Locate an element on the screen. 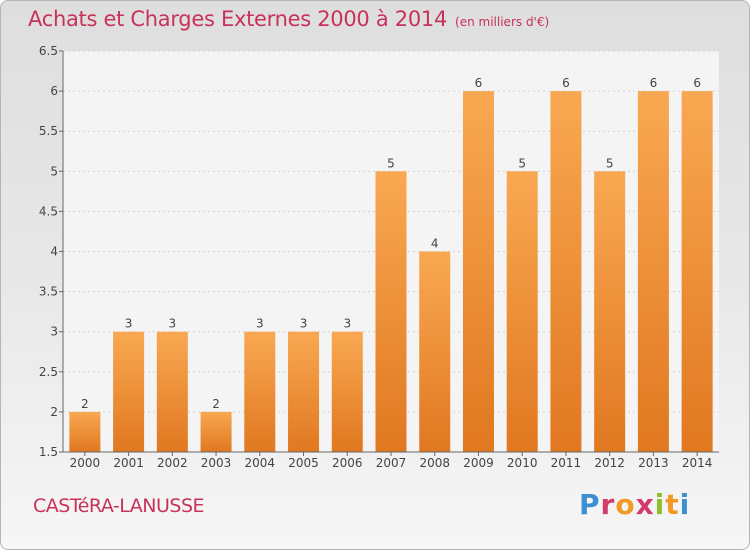 Image resolution: width=750 pixels, height=550 pixels. x-tick-label: 2008 is located at coordinates (434, 463).